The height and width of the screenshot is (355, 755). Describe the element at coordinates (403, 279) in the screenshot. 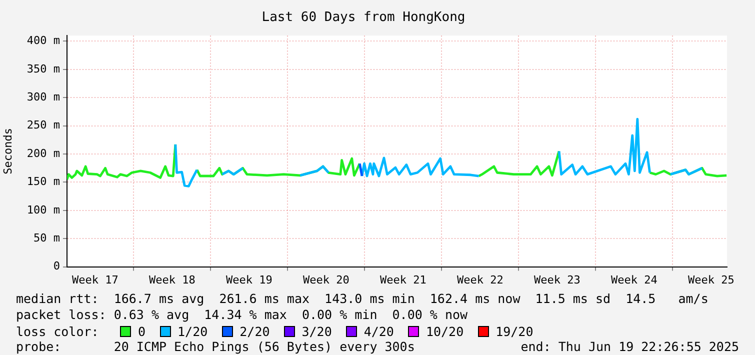

I see `x-tick-label: Week 21` at that location.